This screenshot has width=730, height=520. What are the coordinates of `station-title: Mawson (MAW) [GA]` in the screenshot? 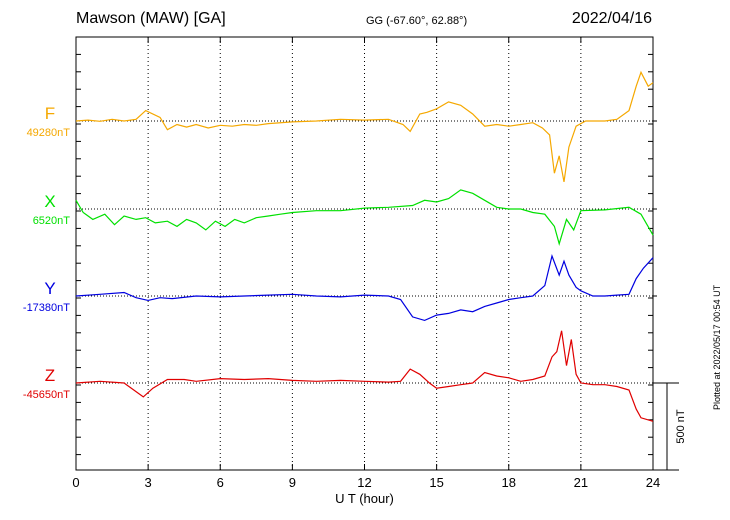 It's located at (151, 18).